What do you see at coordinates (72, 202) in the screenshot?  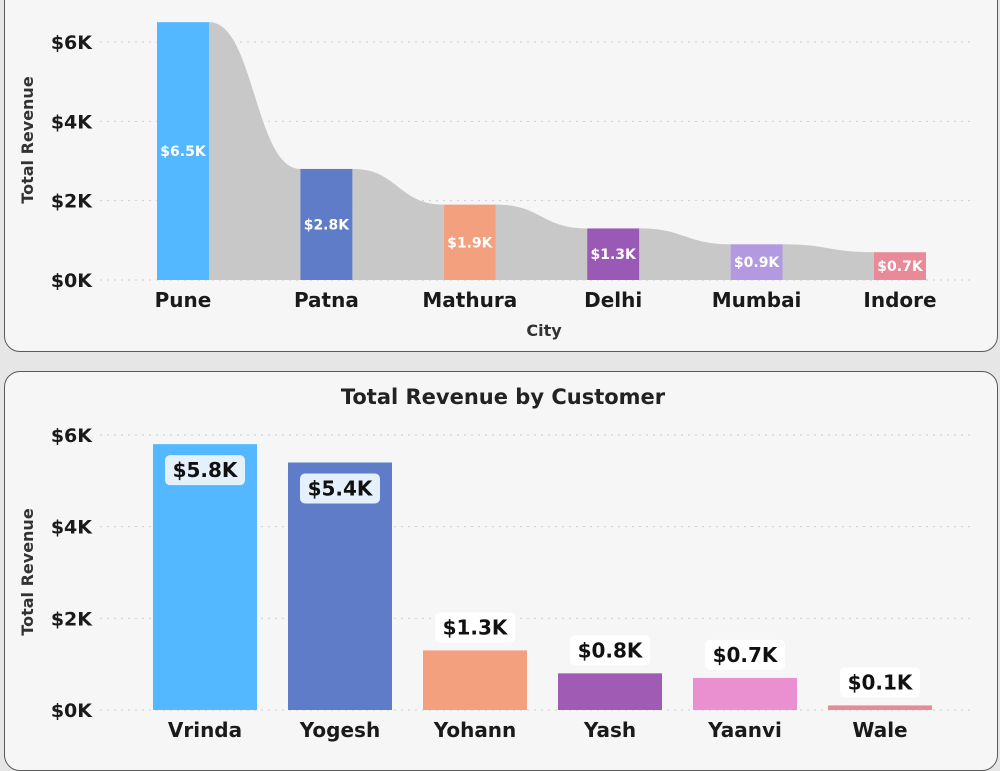 I see `top-y-tick-label: $2K` at bounding box center [72, 202].